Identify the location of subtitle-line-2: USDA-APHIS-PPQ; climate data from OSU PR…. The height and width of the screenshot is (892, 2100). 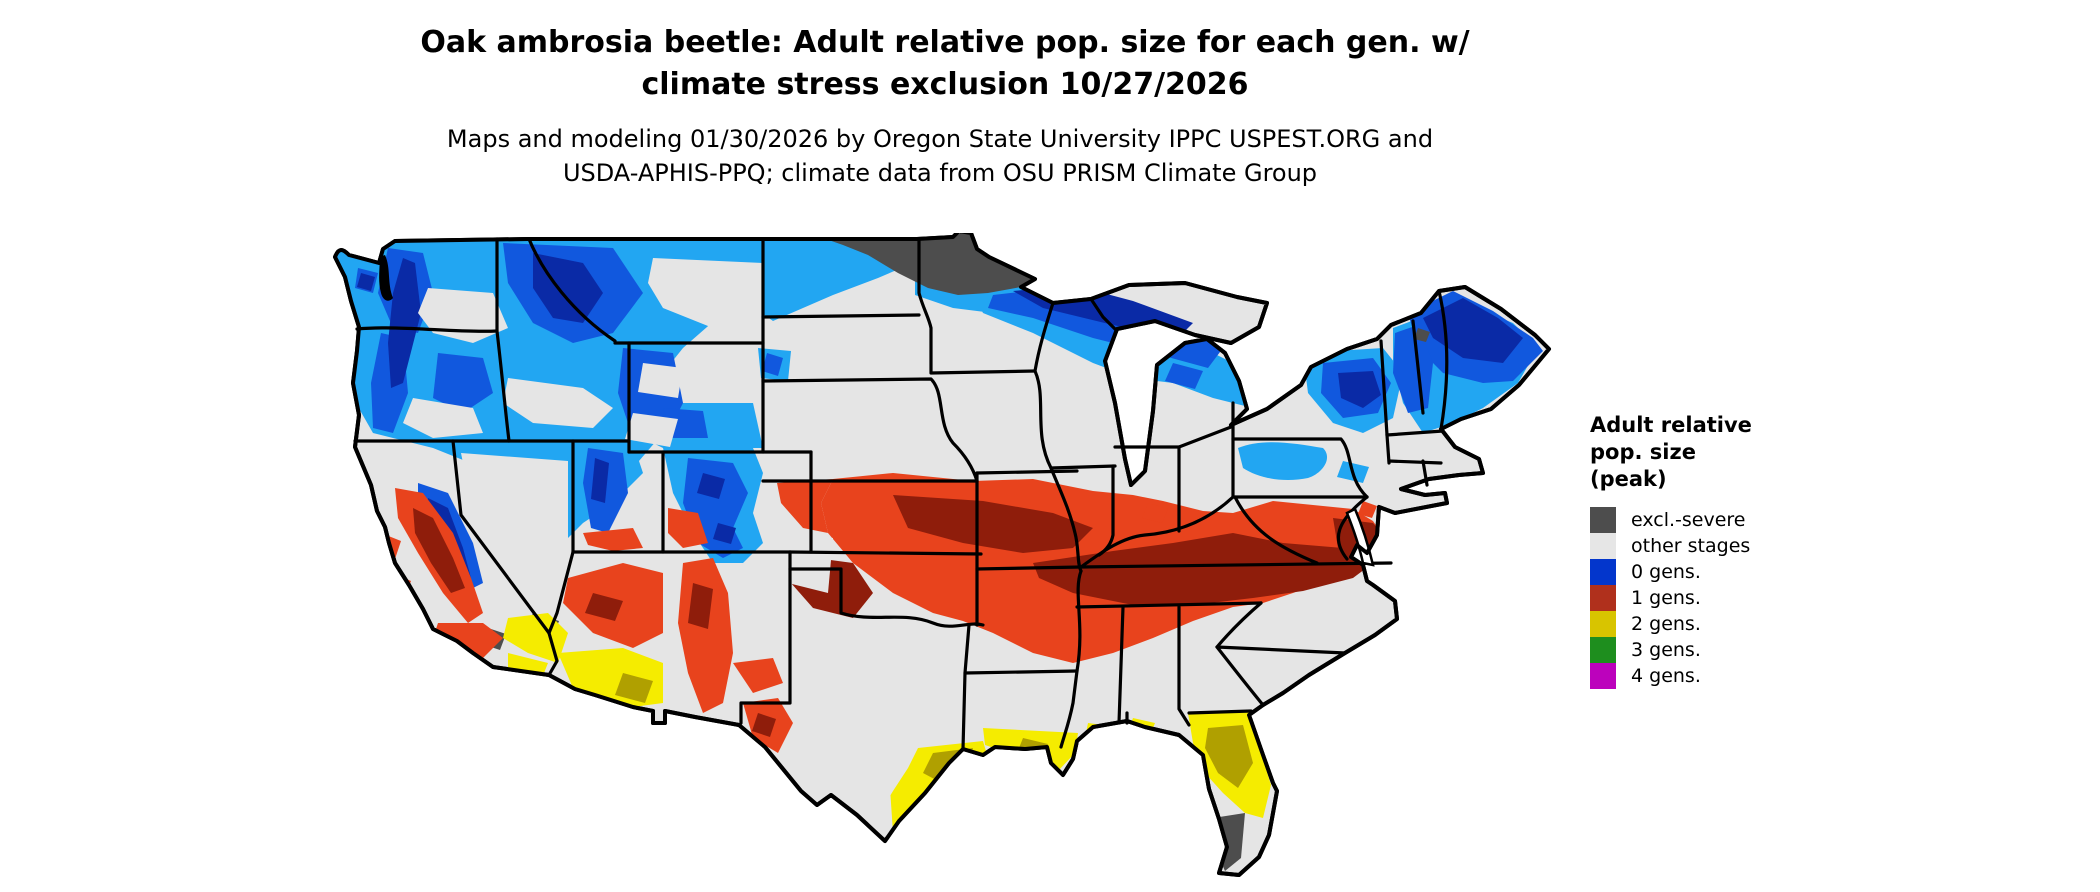
(940, 173).